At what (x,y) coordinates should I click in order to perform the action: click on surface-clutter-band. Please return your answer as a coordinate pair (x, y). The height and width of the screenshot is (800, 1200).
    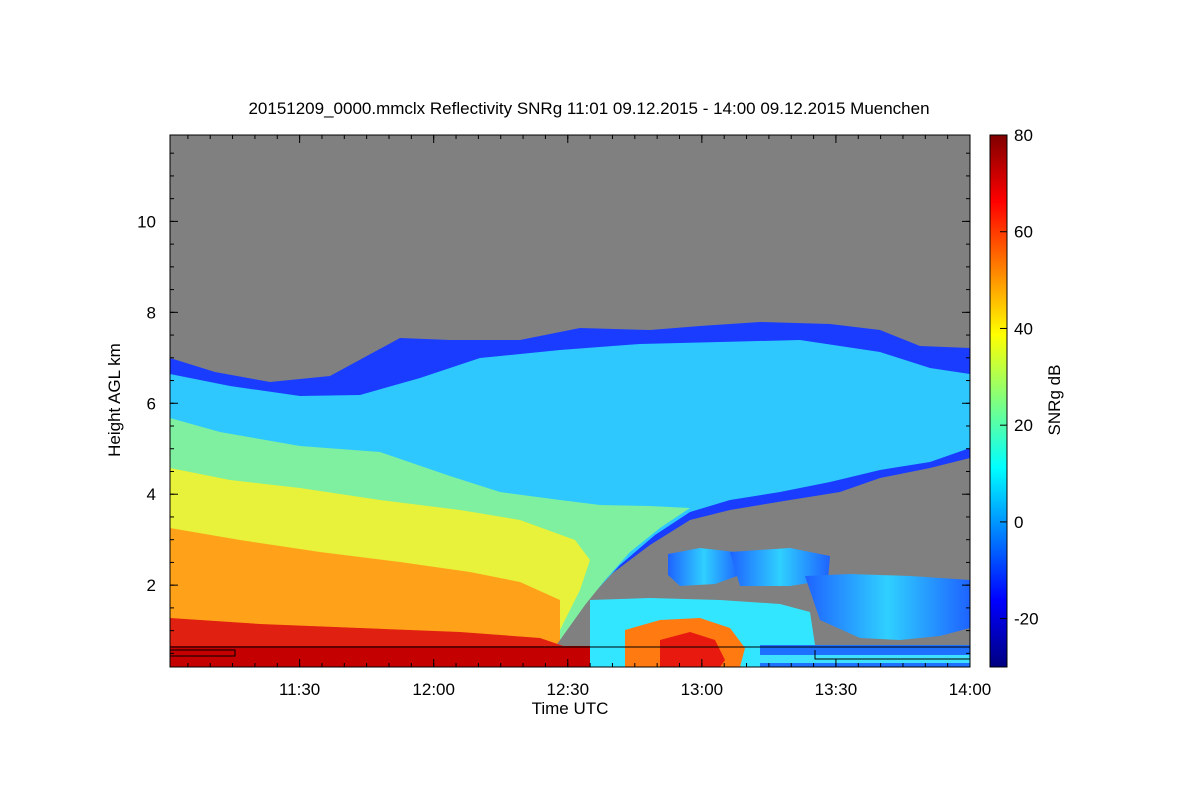
    Looking at the image, I should click on (380, 656).